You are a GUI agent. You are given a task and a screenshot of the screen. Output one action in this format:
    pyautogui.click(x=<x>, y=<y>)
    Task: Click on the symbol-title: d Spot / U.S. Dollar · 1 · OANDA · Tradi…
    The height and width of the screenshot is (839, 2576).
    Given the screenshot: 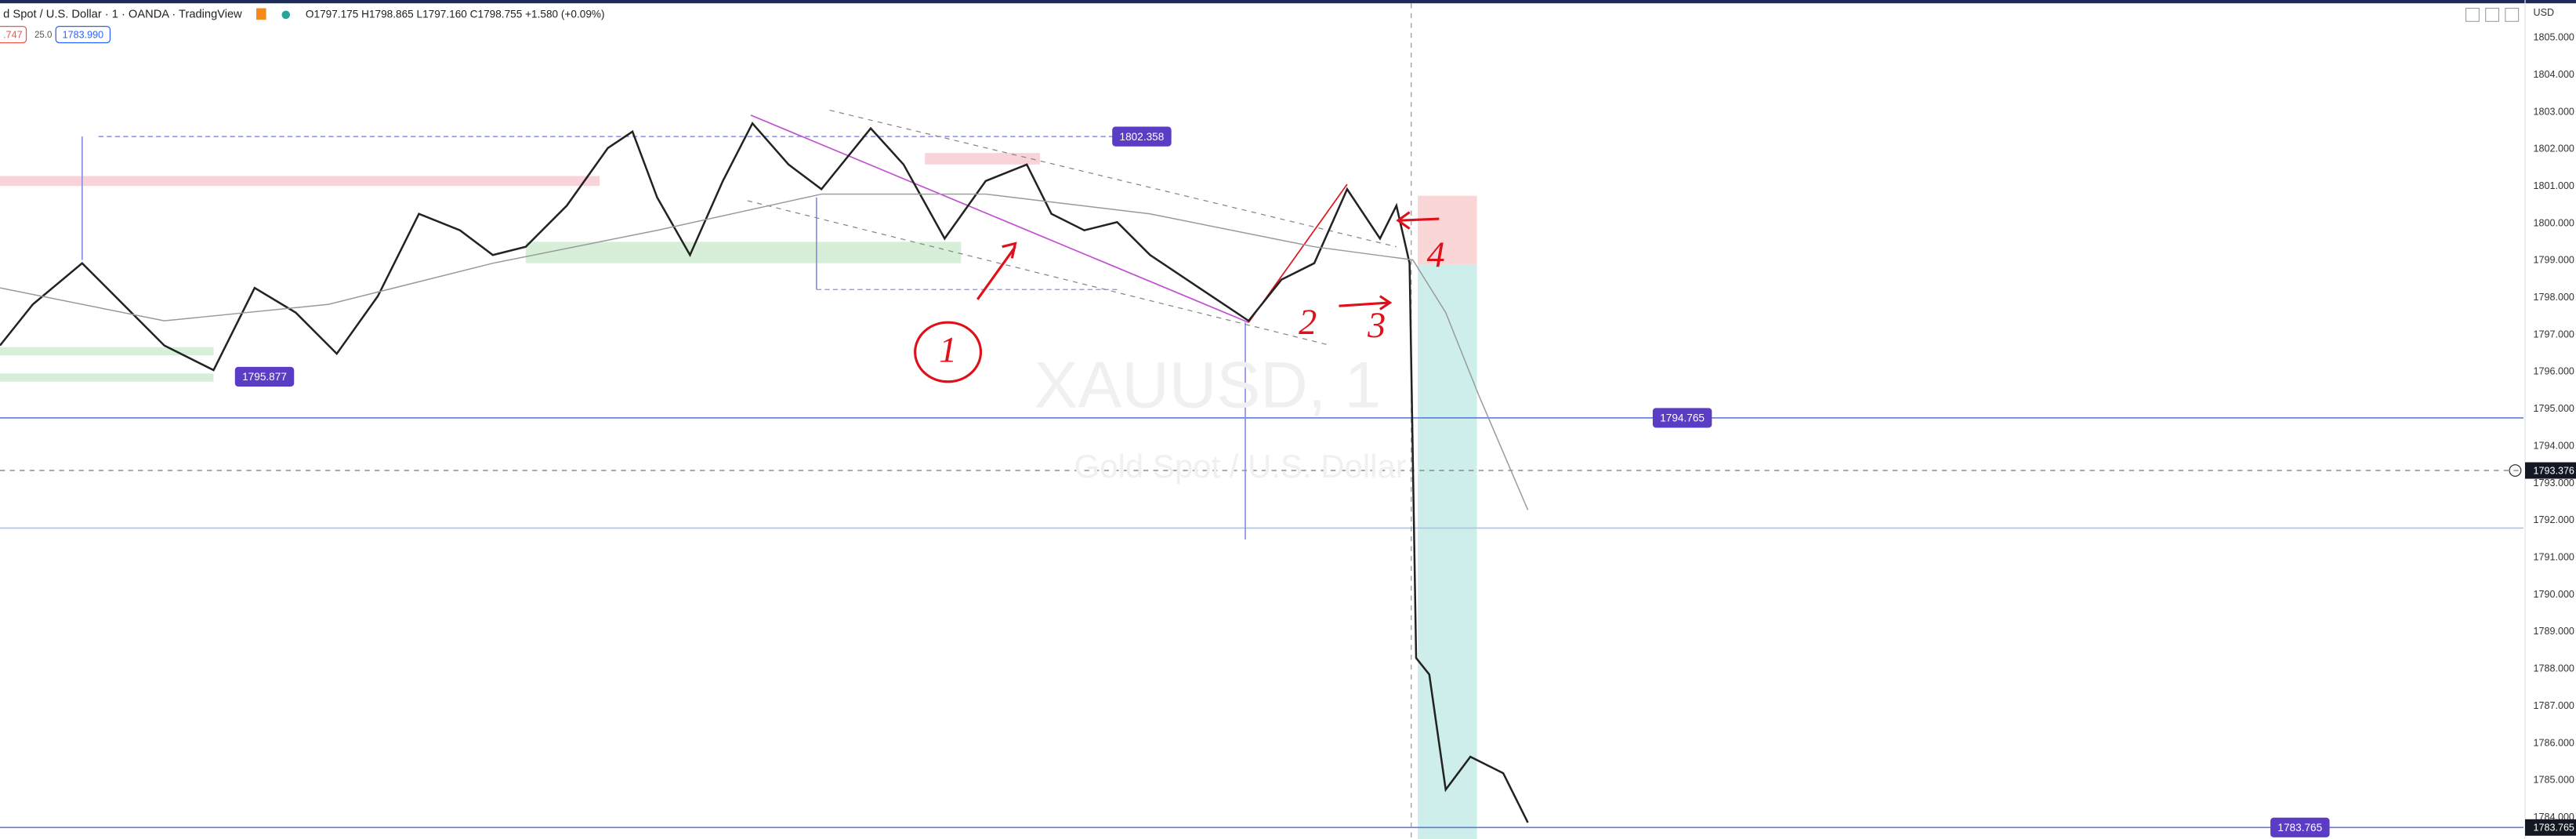 What is the action you would take?
    pyautogui.click(x=122, y=15)
    